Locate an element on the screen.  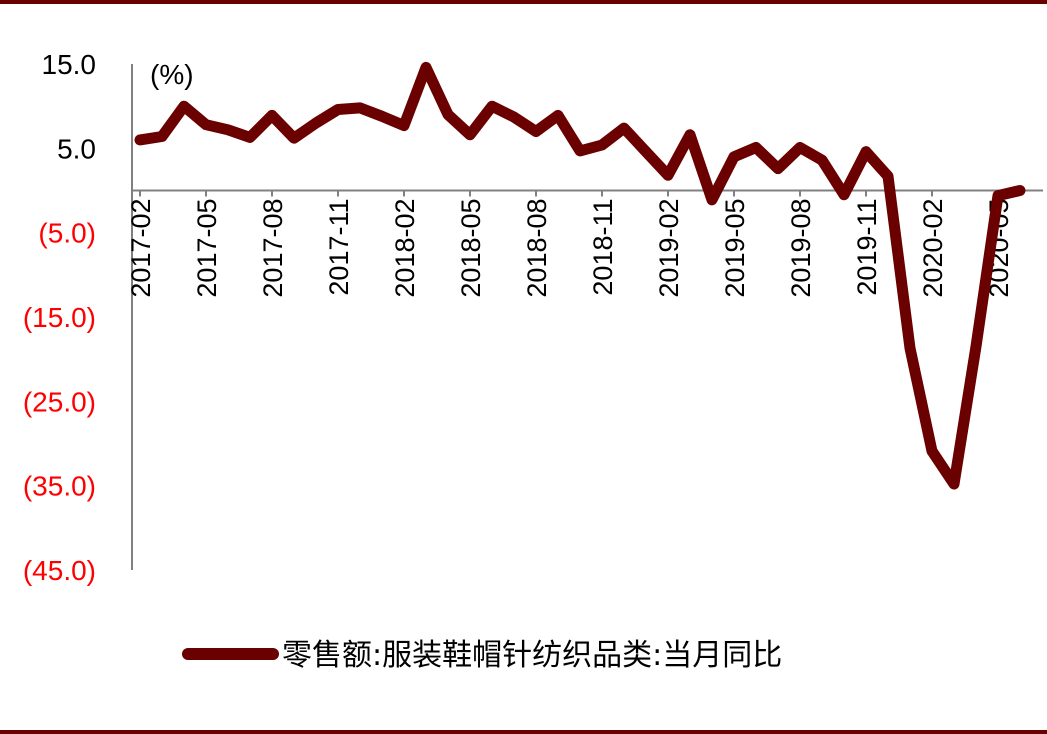
x-tick-label: 2019-05 is located at coordinates (735, 248).